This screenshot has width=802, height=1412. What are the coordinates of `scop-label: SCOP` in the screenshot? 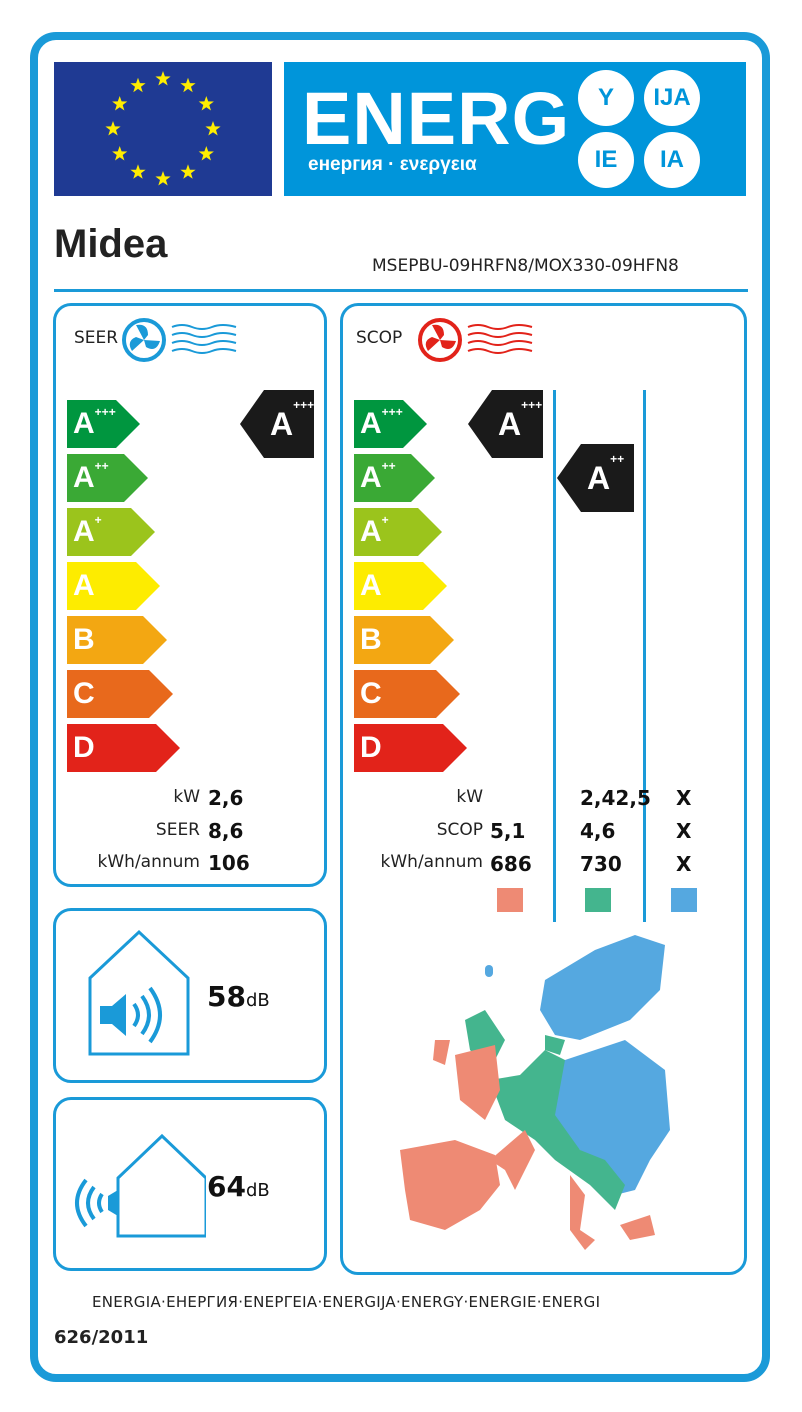 It's located at (379, 338).